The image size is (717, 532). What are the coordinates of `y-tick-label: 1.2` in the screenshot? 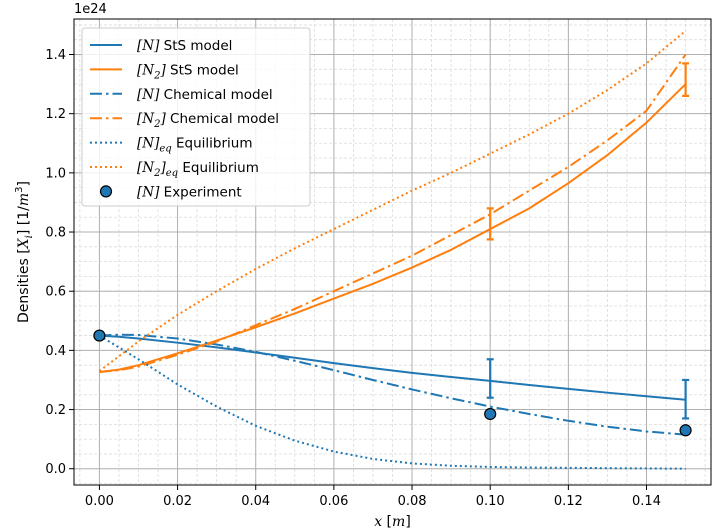 It's located at (55, 114).